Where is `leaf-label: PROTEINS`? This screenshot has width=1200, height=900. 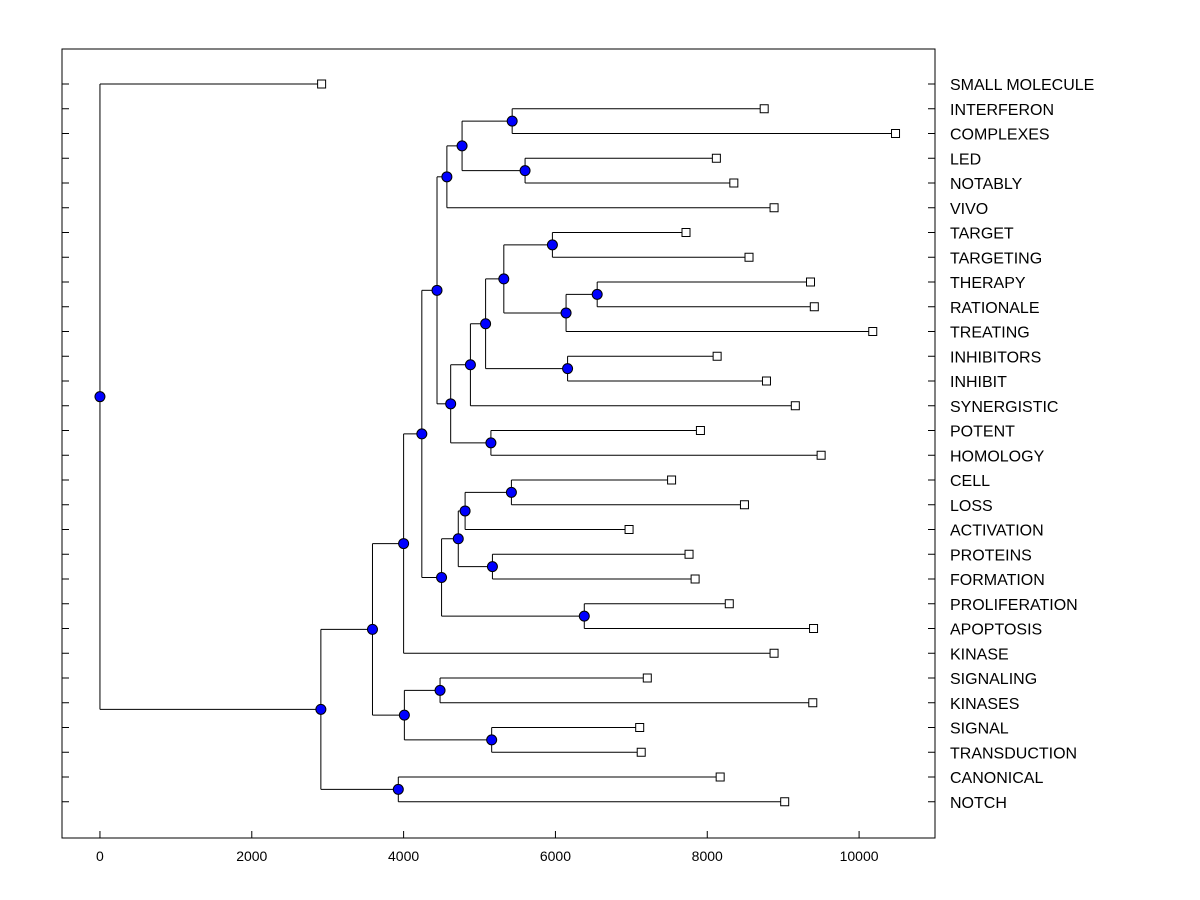 leaf-label: PROTEINS is located at coordinates (991, 555).